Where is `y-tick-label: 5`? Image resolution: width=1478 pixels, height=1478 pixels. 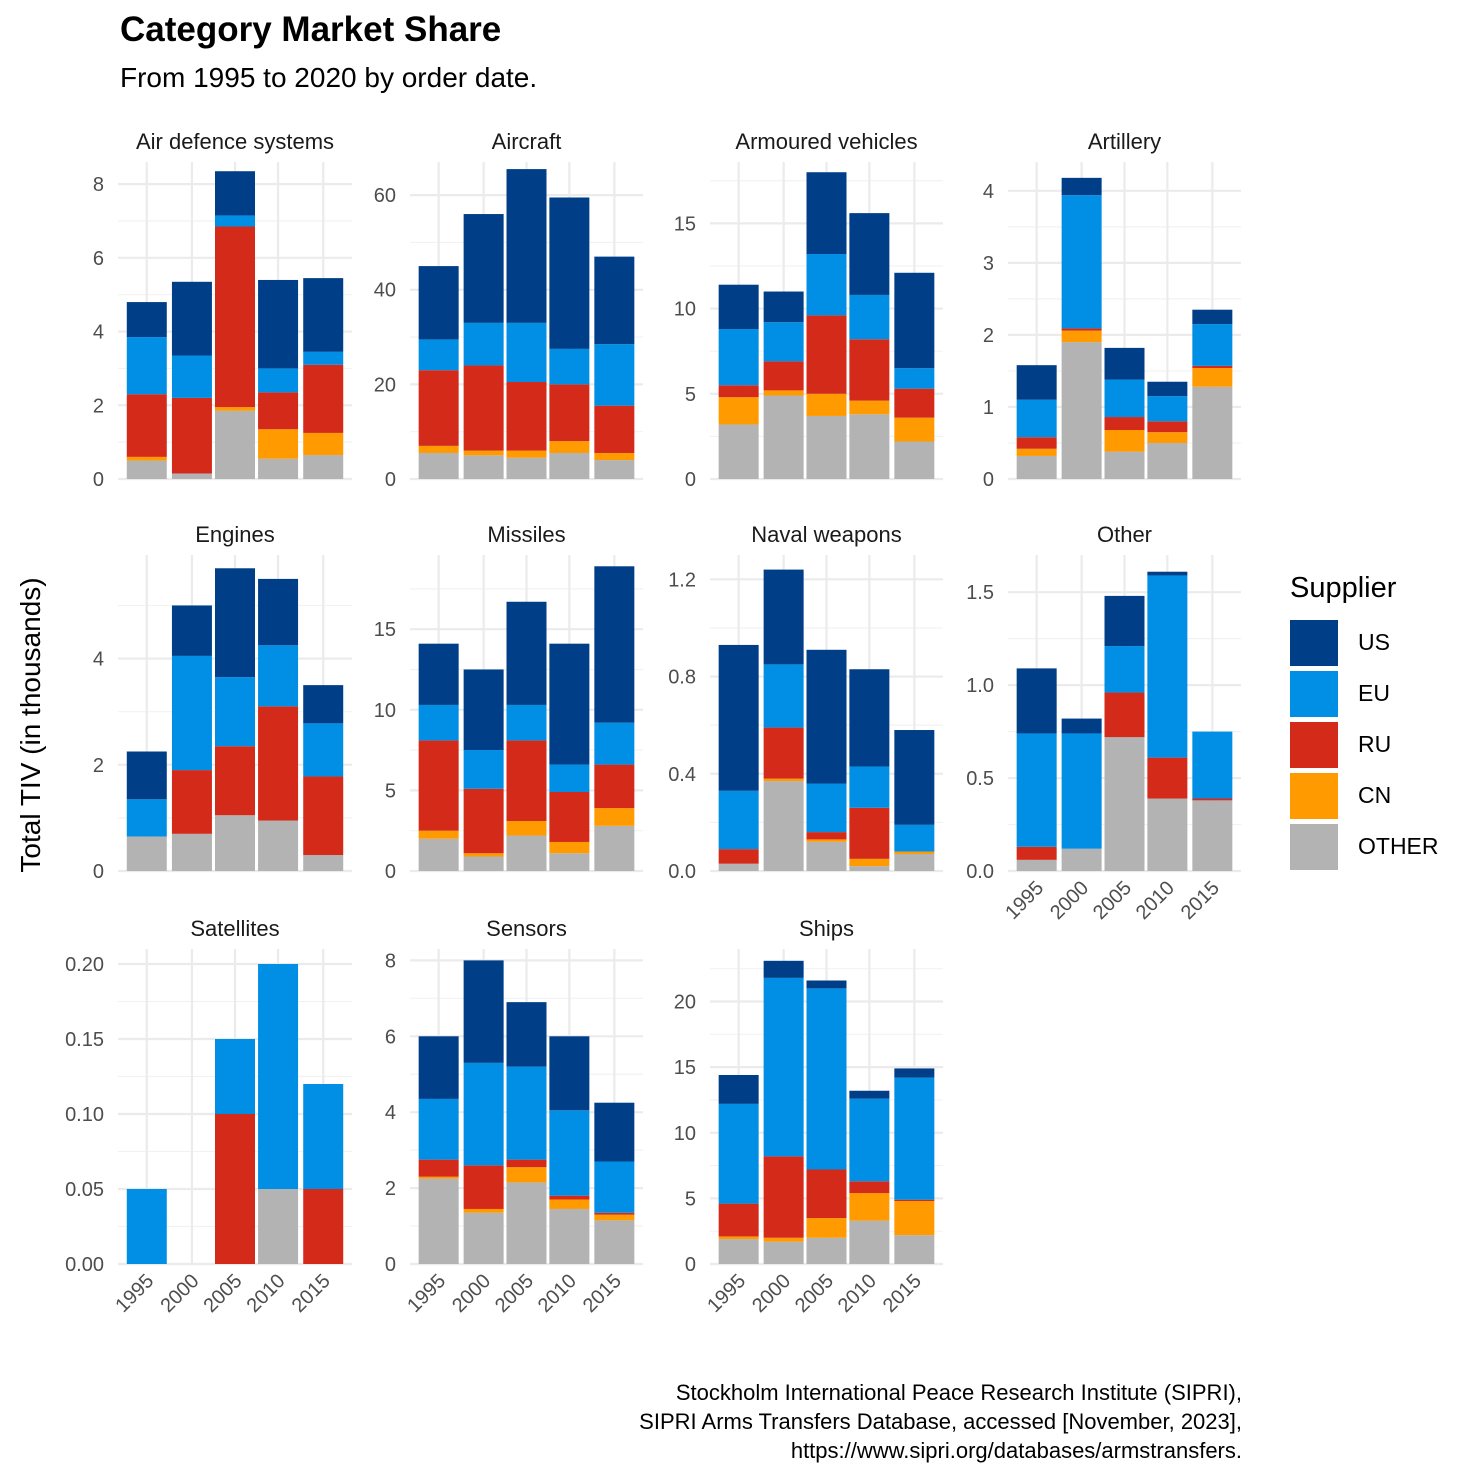
y-tick-label: 5 is located at coordinates (690, 1199).